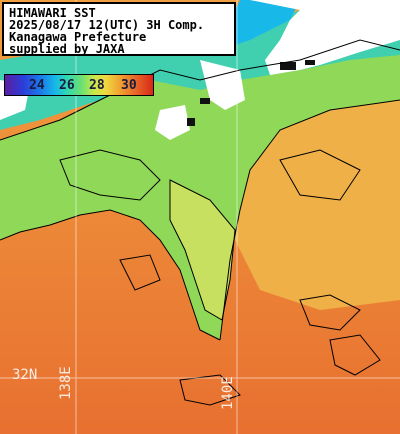 This screenshot has height=434, width=400. I want to click on yellow-green-region, so click(202, 250).